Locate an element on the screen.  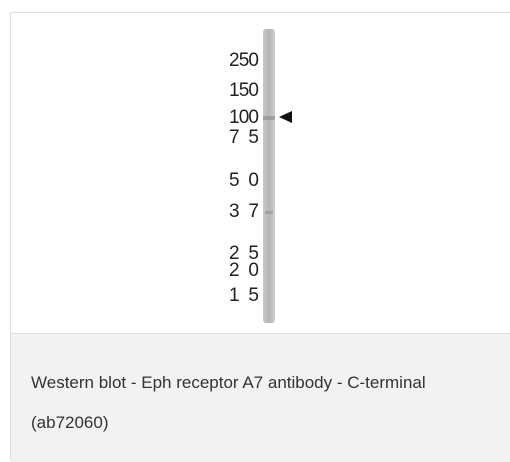
band-arrow is located at coordinates (285, 117).